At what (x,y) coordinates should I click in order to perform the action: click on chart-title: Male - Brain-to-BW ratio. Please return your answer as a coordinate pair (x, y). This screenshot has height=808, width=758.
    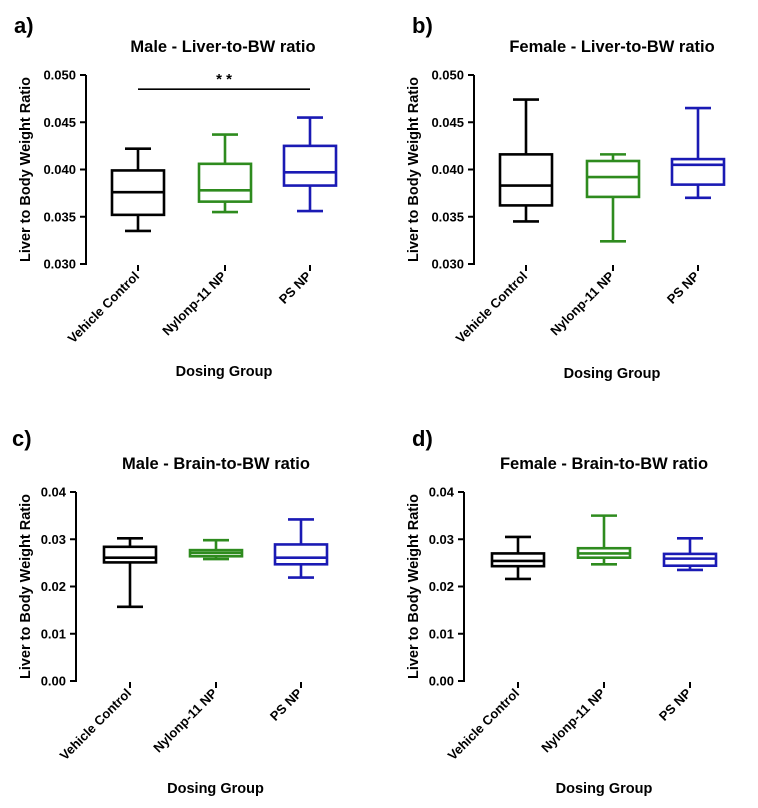
    Looking at the image, I should click on (216, 464).